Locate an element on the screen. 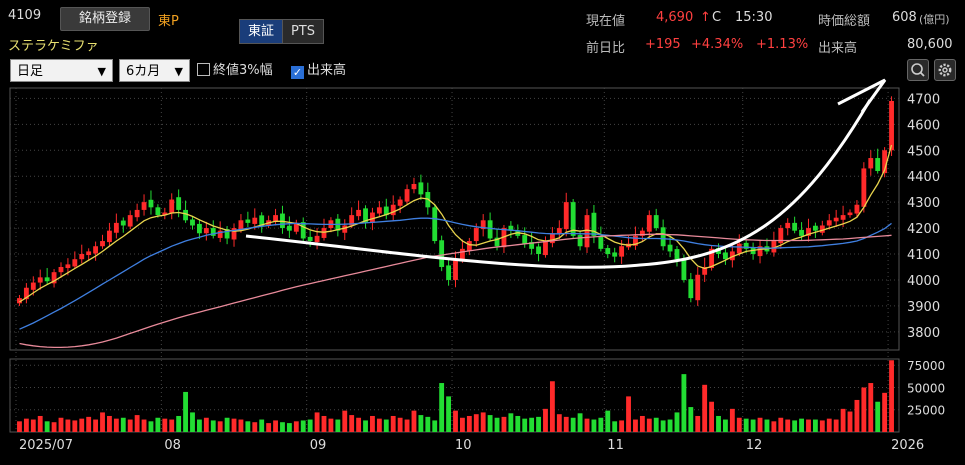 This screenshot has width=965, height=465. tab-tse: 東証 is located at coordinates (261, 31).